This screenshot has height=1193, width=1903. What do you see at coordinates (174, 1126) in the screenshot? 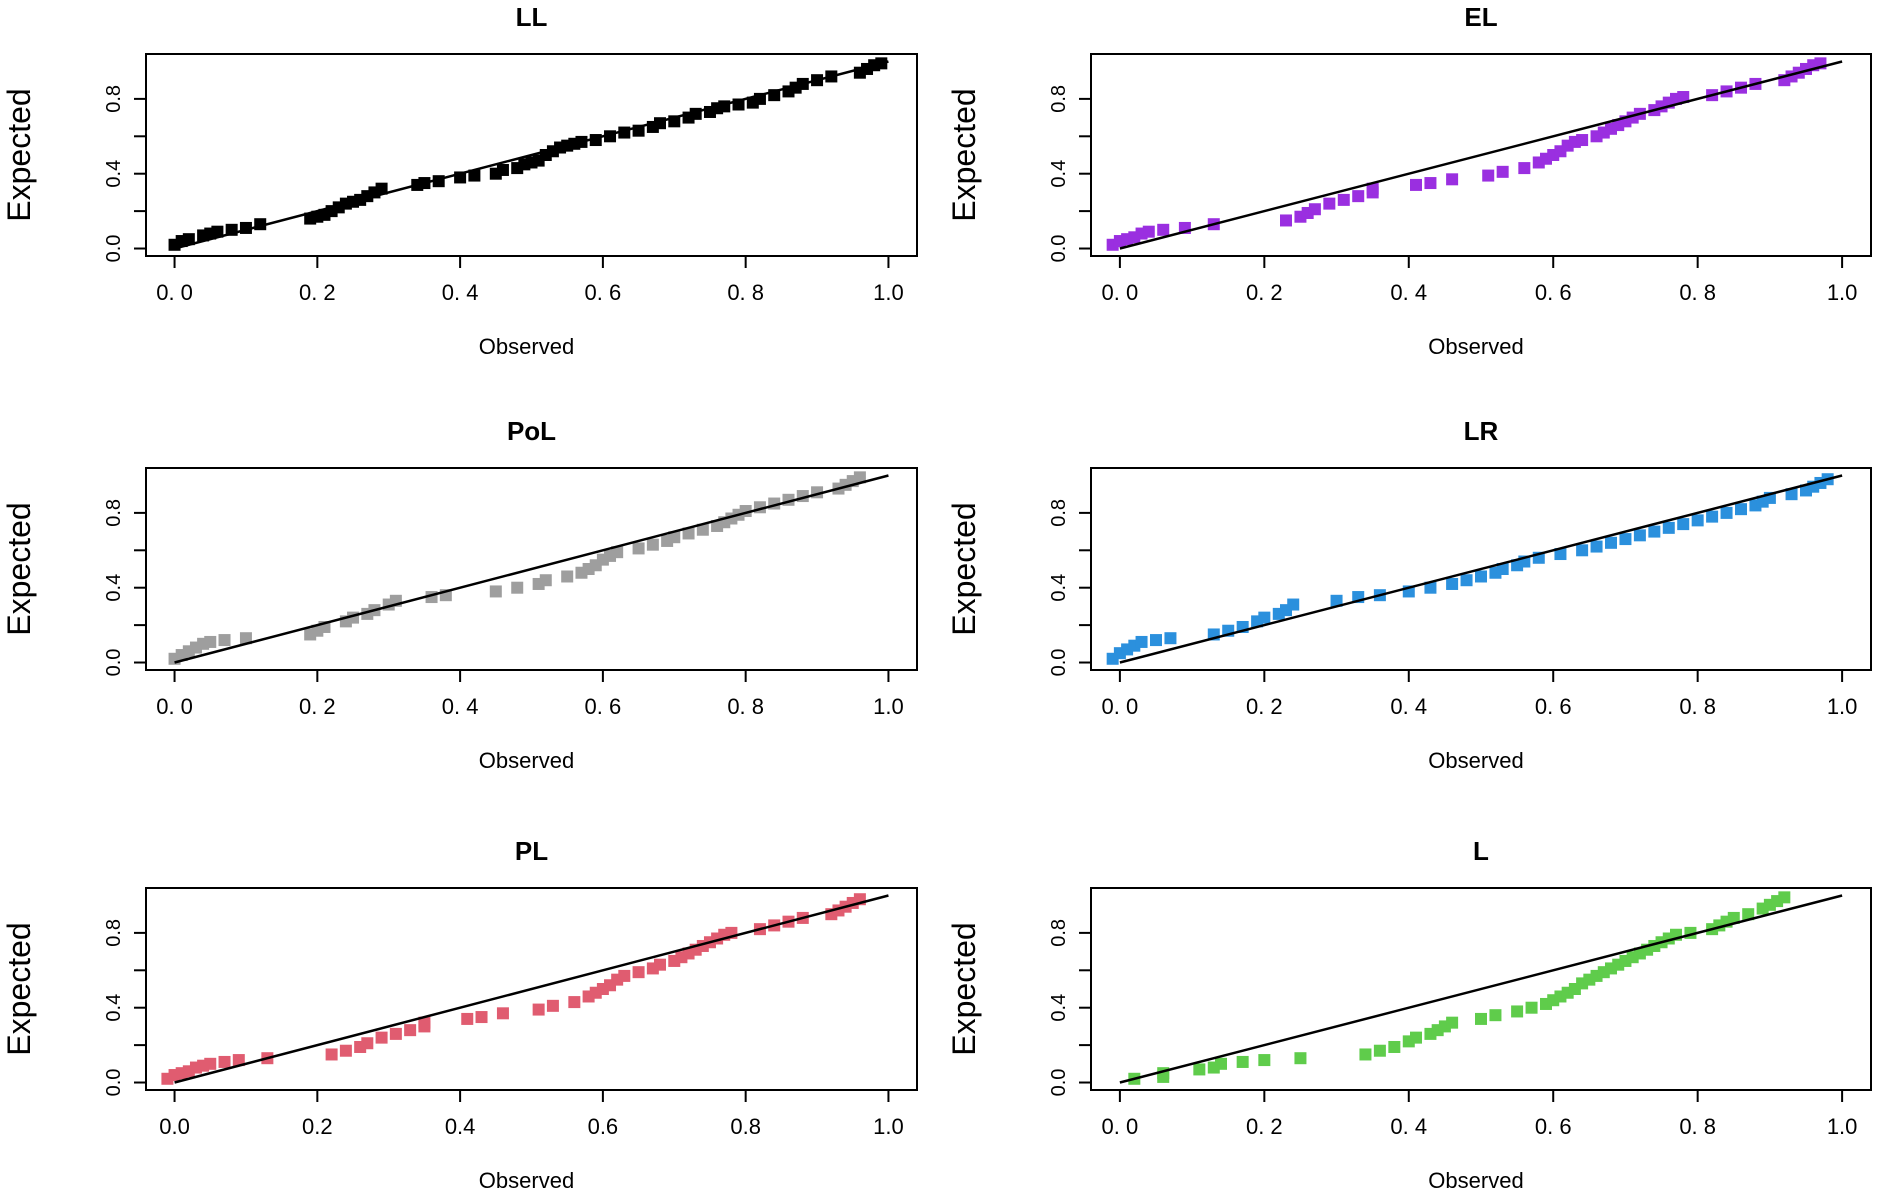
I see `x-tick-label: 0.0` at bounding box center [174, 1126].